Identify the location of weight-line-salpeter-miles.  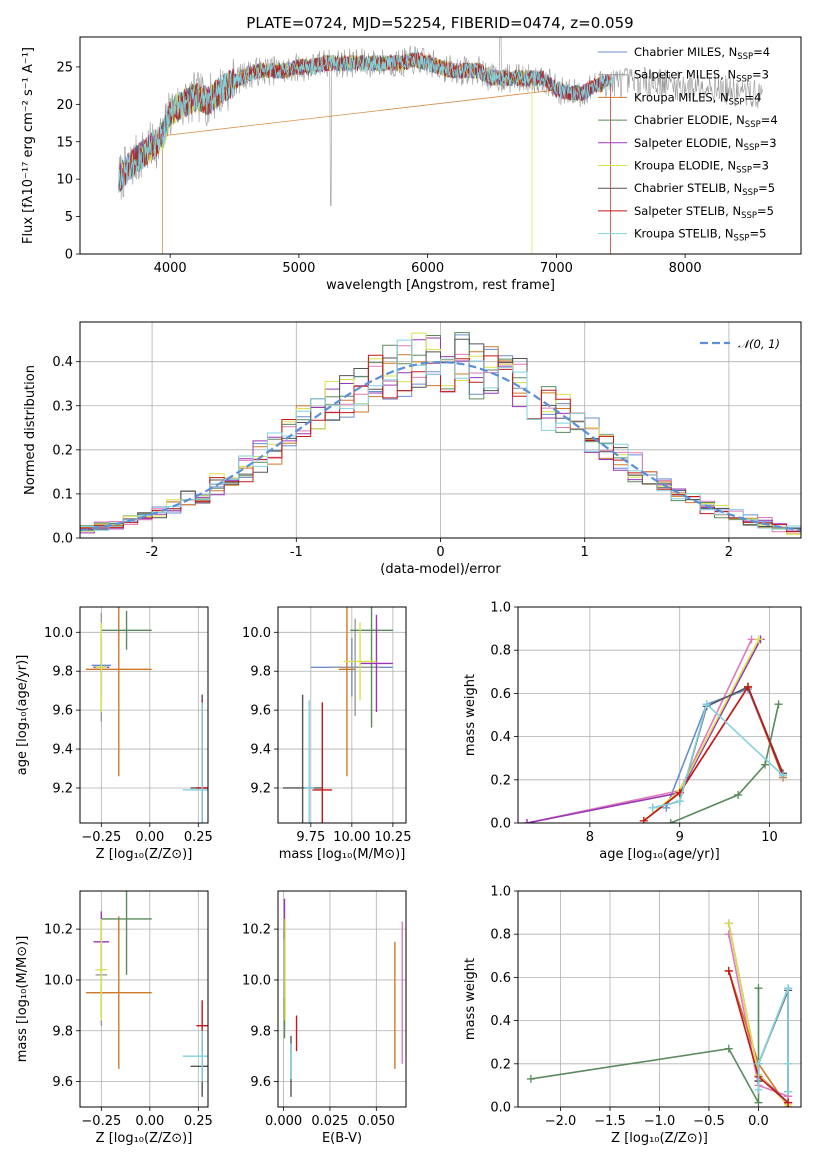
(639, 731).